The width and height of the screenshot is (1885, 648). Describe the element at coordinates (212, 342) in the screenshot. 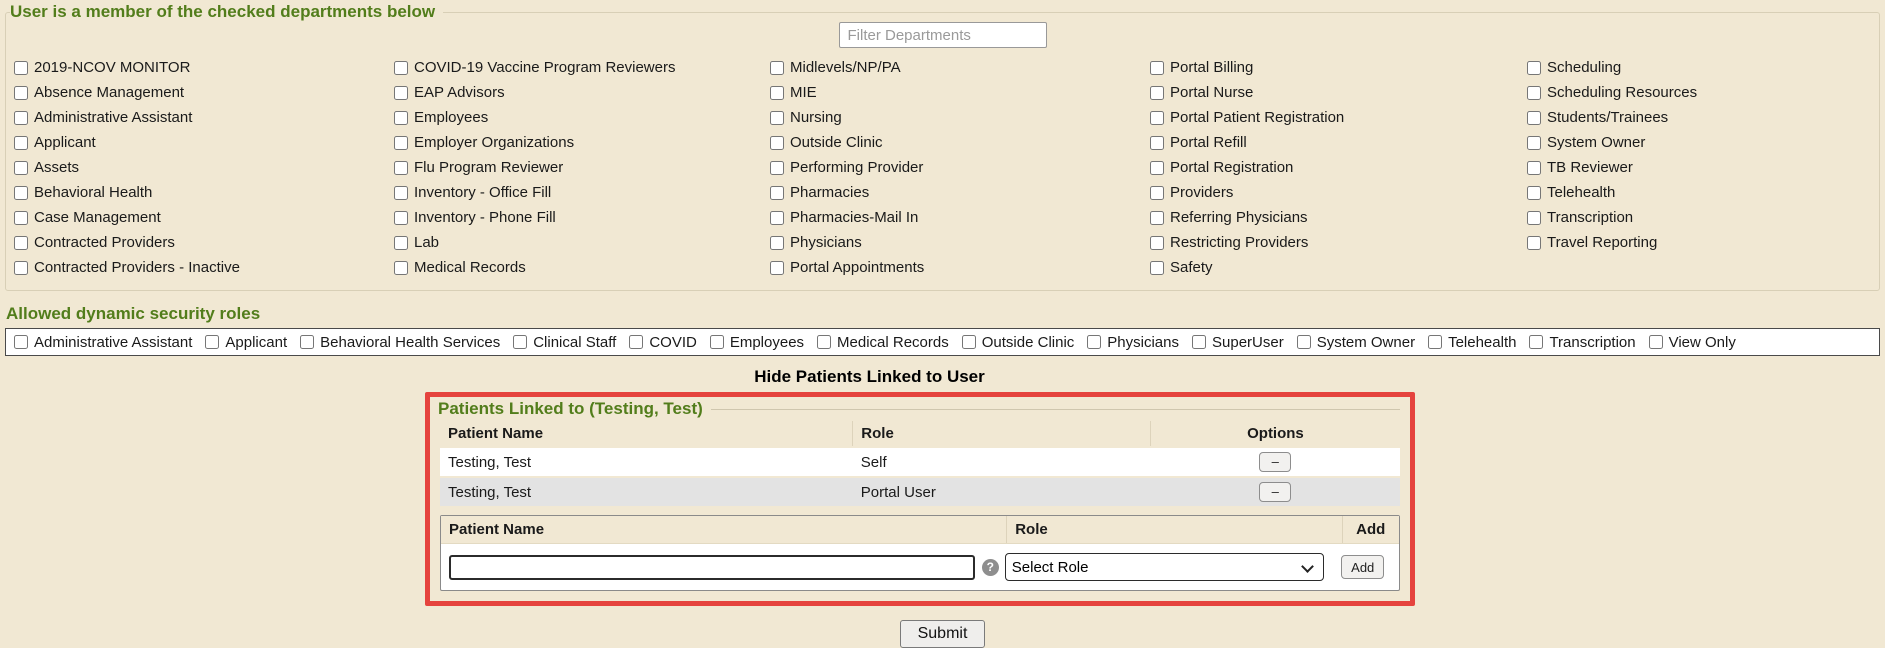

I see `role-applicant-checkbox` at that location.